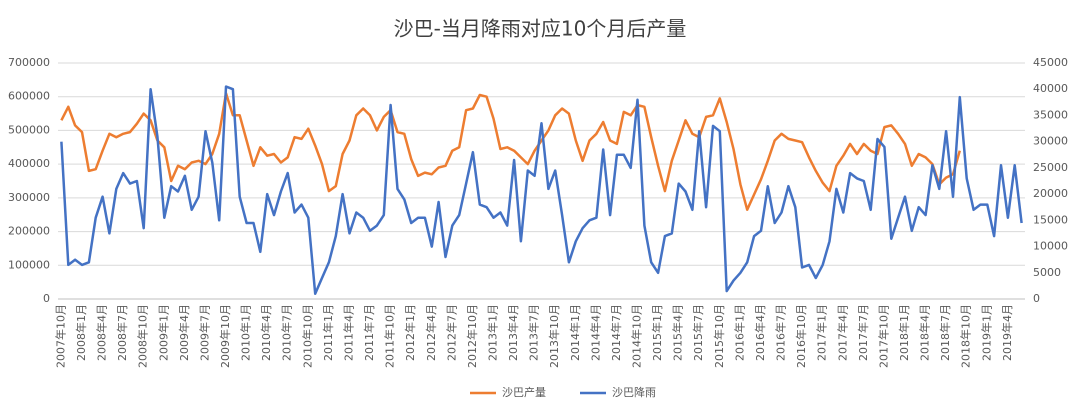 Image resolution: width=1080 pixels, height=416 pixels. Describe the element at coordinates (369, 332) in the screenshot. I see `x-tick-label: 2011年7月` at that location.